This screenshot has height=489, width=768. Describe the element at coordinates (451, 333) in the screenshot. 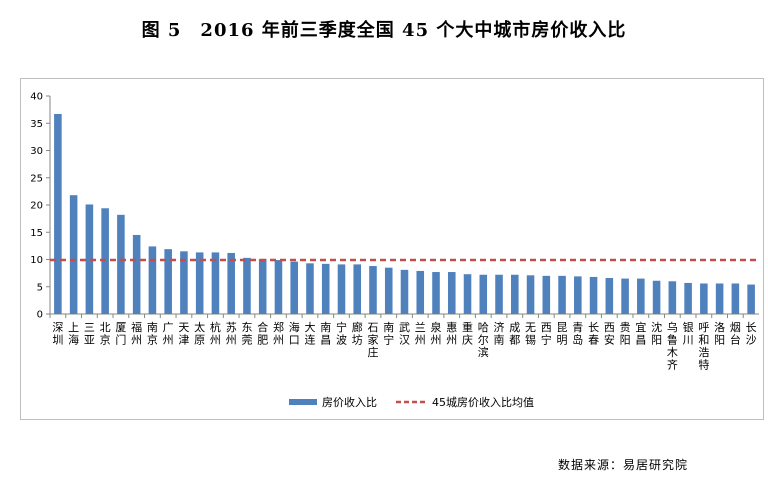

I see `city-label-25: 惠州` at that location.